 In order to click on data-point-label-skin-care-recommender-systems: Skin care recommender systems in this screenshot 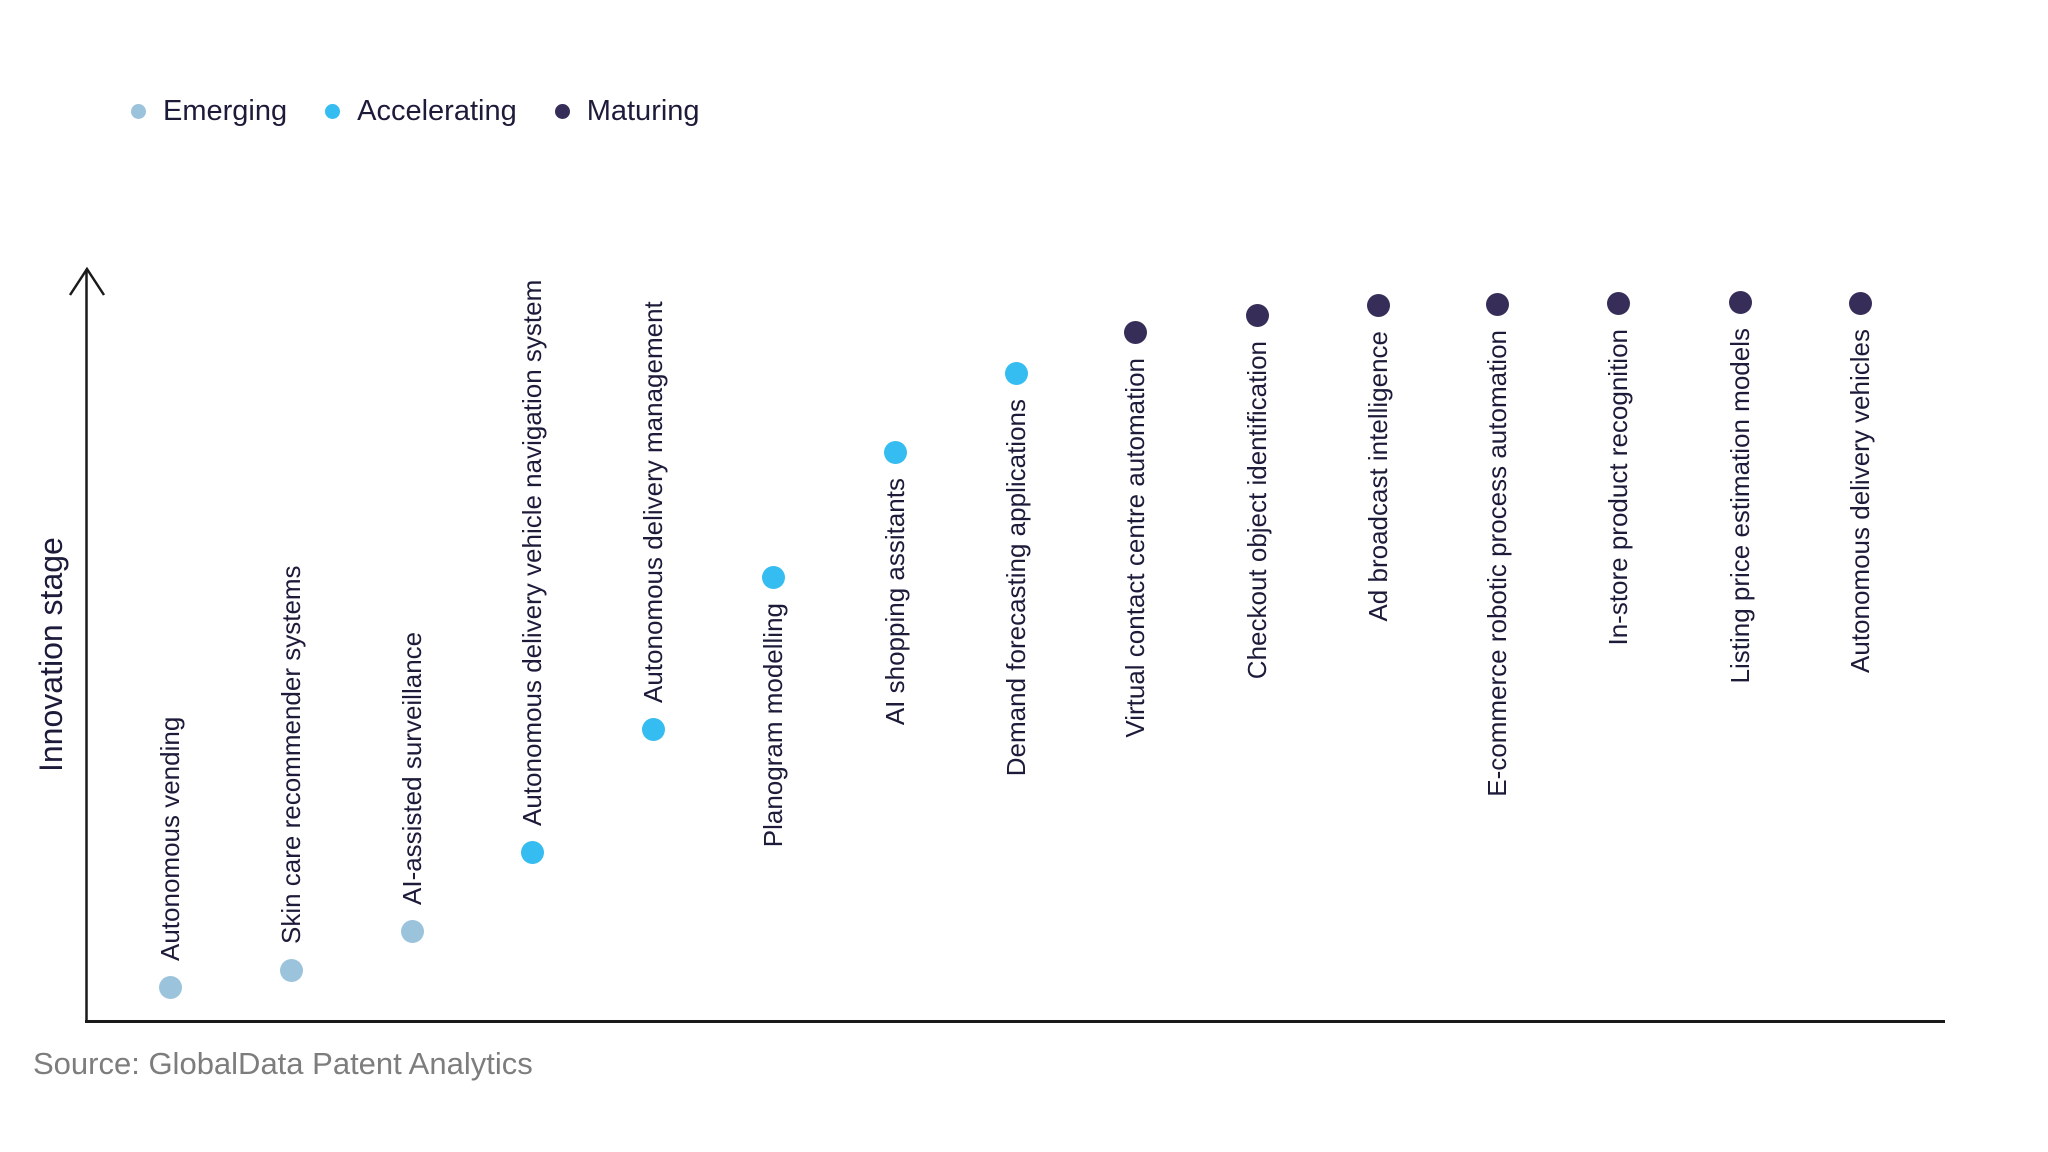, I will do `click(291, 754)`.